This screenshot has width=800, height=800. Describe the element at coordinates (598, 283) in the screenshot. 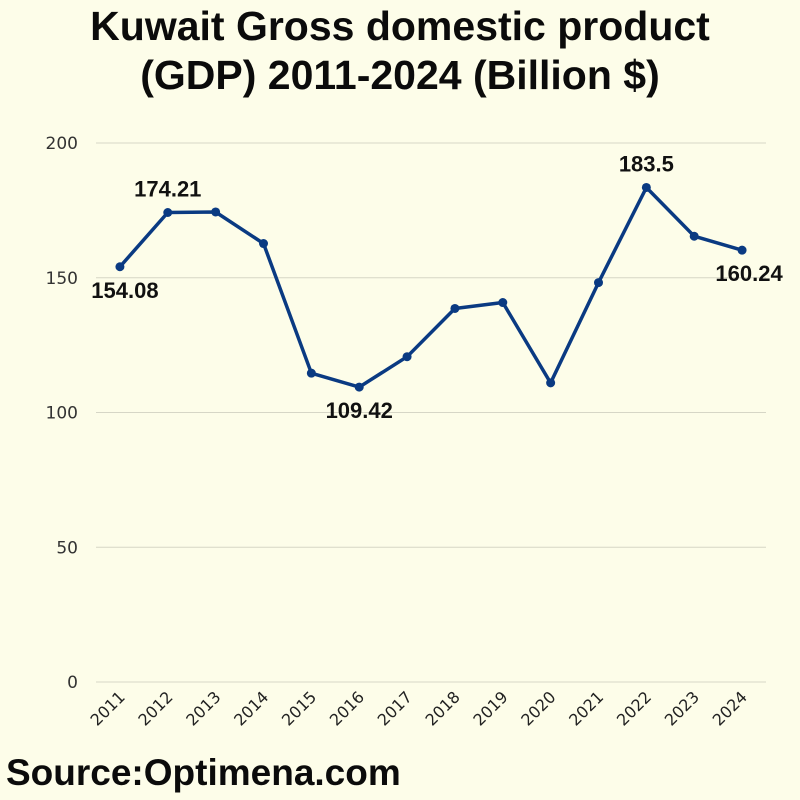

I see `data-point-2021` at that location.